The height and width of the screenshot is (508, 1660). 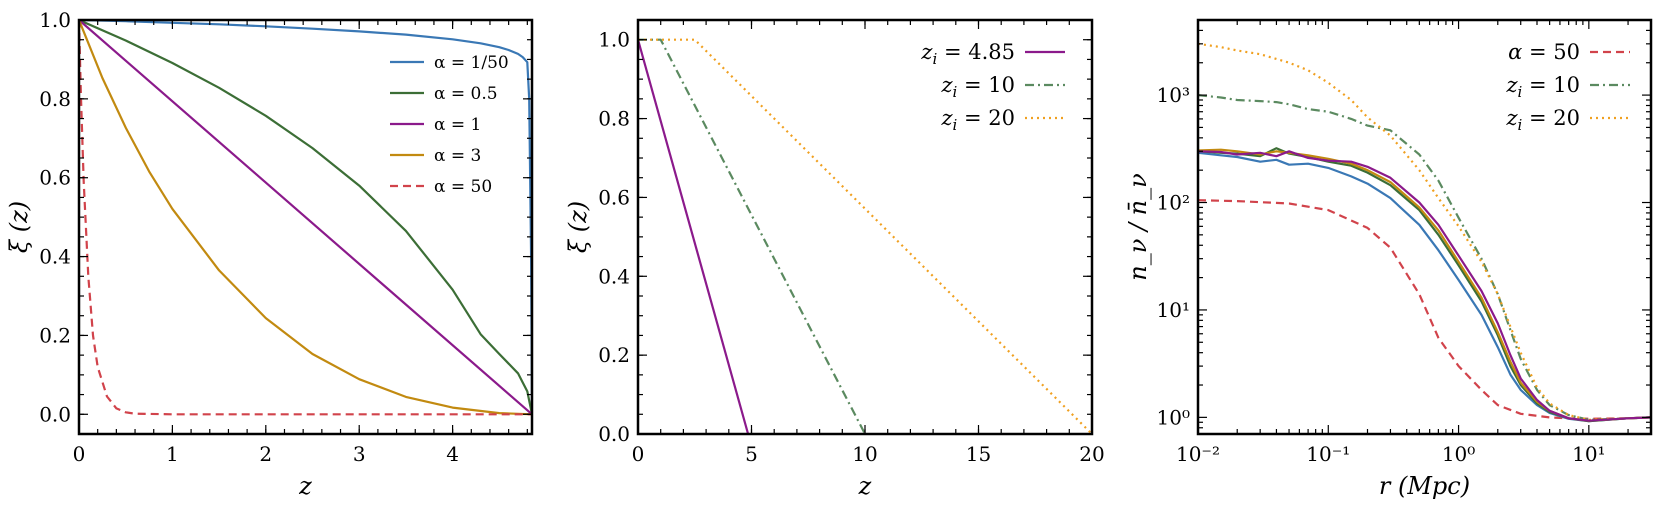 I want to click on x-tick-label: 1, so click(x=172, y=454).